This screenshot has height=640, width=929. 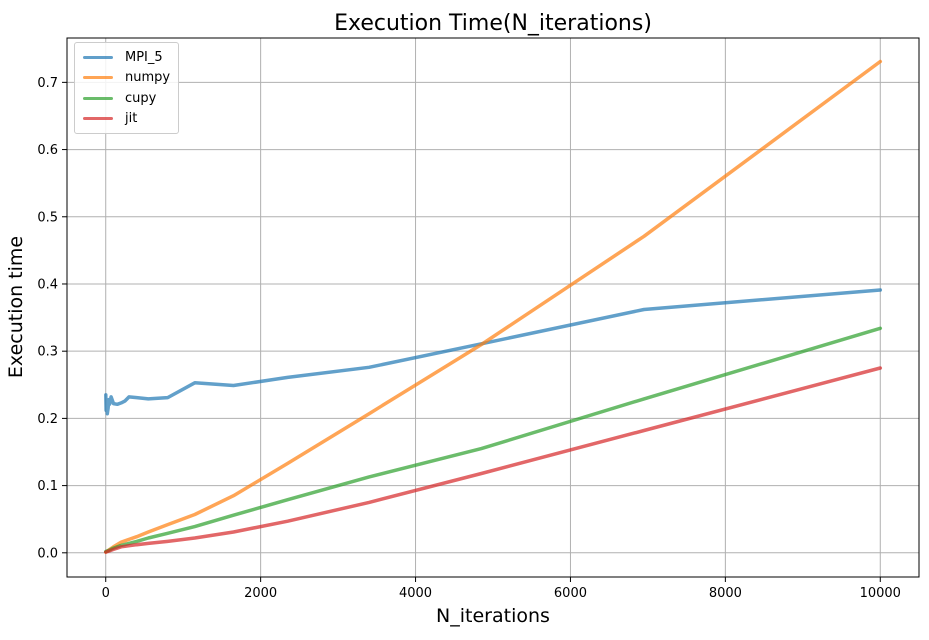 What do you see at coordinates (260, 593) in the screenshot?
I see `x-tick-label: 2000` at bounding box center [260, 593].